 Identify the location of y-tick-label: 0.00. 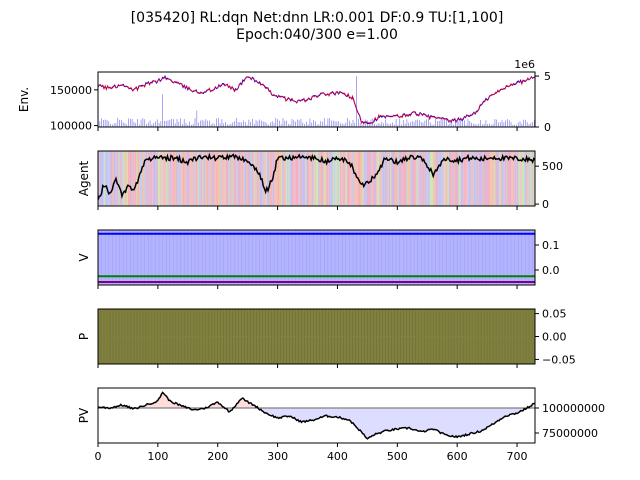
(554, 337).